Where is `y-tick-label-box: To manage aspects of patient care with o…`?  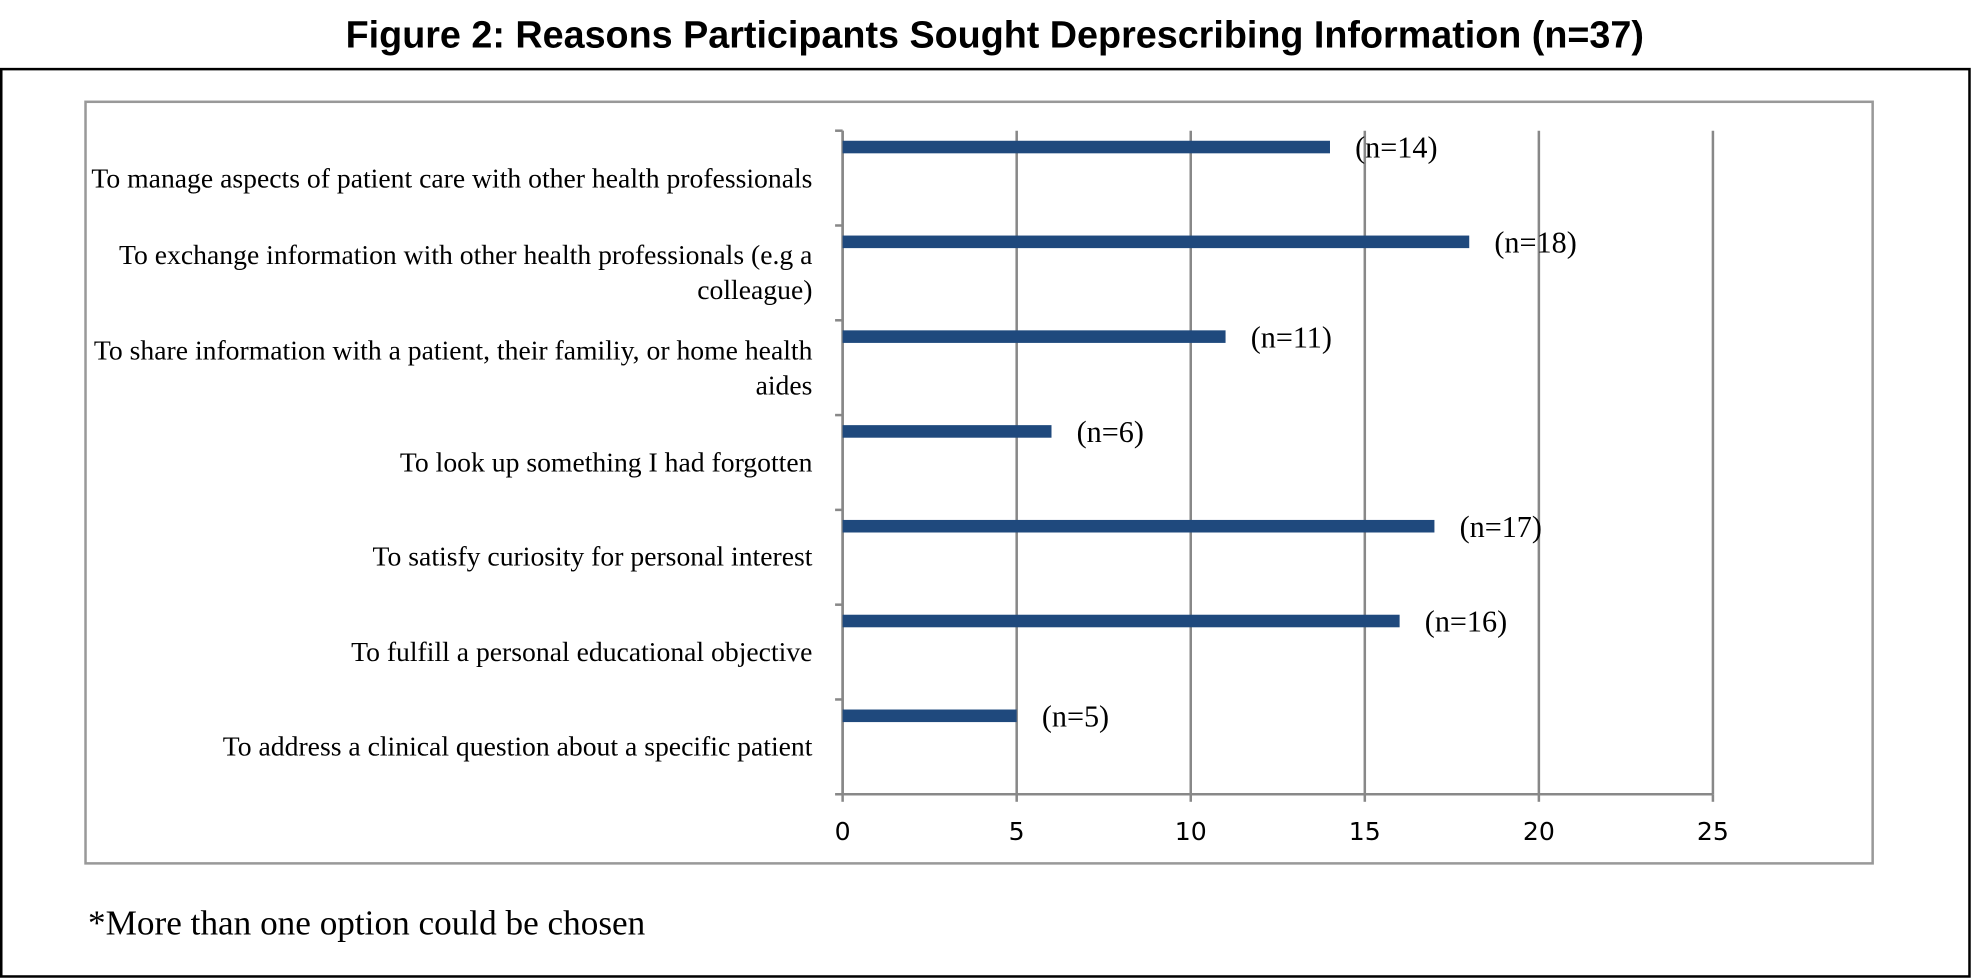
y-tick-label-box: To manage aspects of patient care with o… is located at coordinates (452, 177).